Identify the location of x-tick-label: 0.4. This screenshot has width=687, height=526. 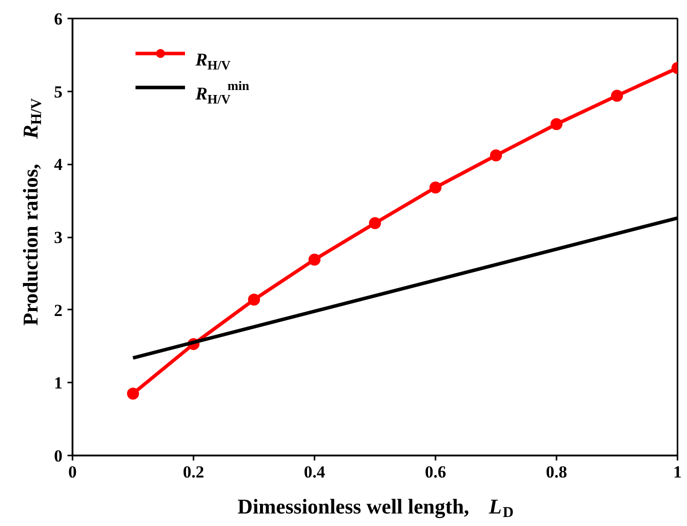
(315, 472).